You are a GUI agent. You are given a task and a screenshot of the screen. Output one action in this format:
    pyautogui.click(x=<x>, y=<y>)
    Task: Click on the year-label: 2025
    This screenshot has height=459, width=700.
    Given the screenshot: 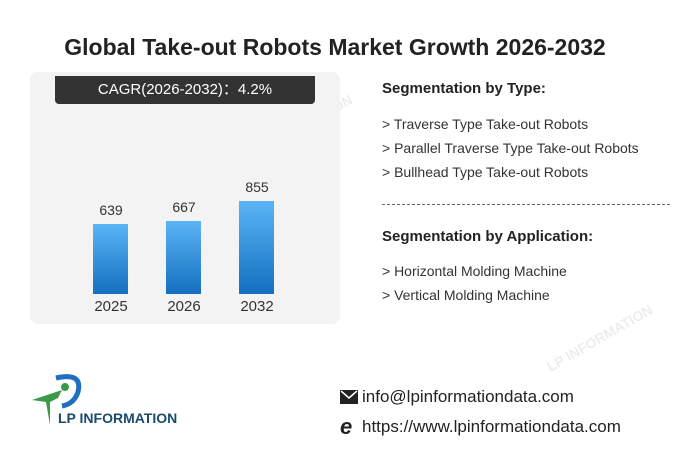 What is the action you would take?
    pyautogui.click(x=111, y=306)
    